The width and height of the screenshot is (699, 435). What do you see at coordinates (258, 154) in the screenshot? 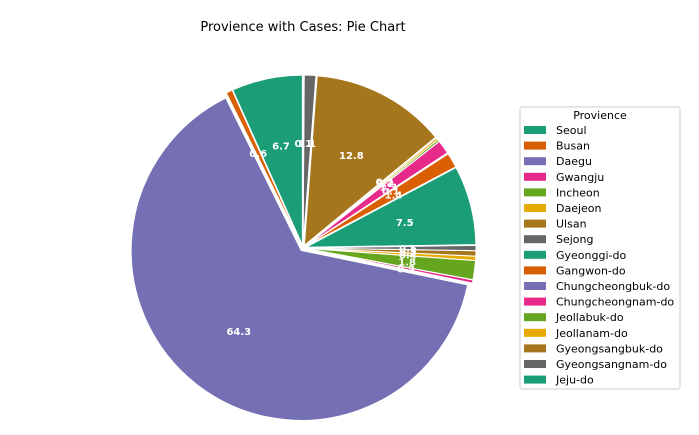
I see `pie-label-busan: 0.6` at bounding box center [258, 154].